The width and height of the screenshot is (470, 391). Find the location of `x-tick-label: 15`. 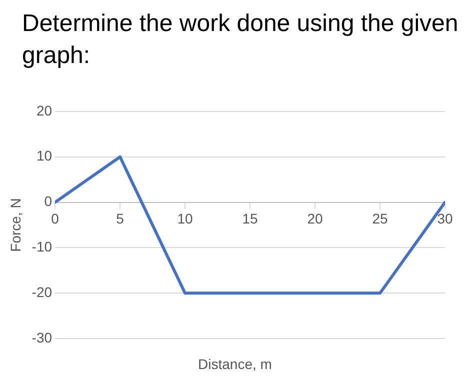

x-tick-label: 15 is located at coordinates (250, 218).